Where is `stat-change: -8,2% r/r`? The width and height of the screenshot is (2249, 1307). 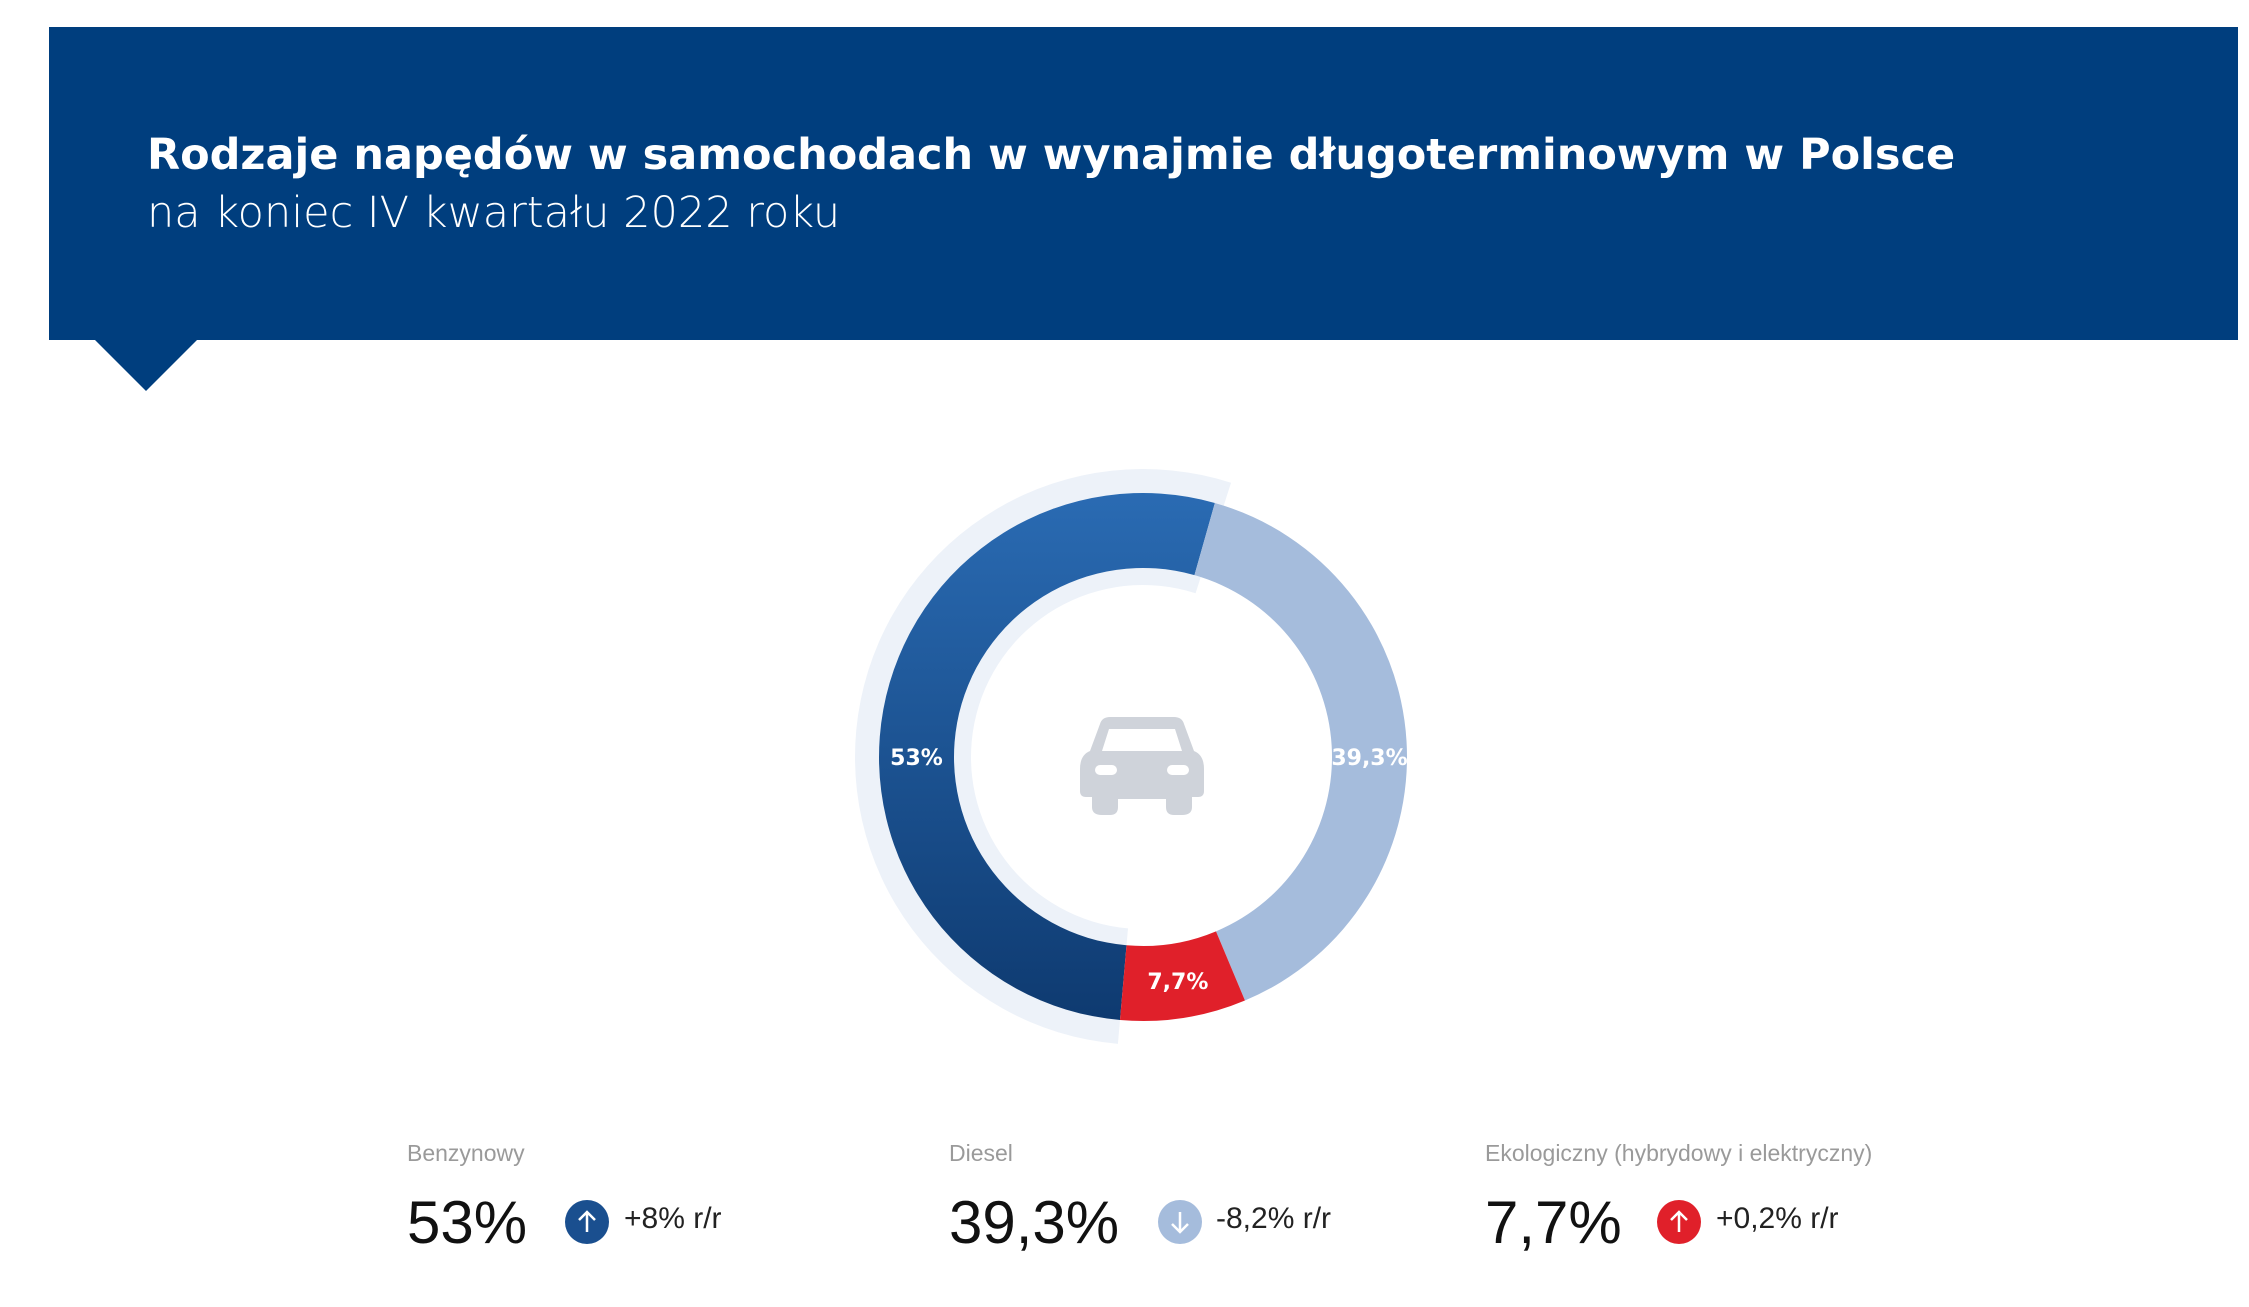 stat-change: -8,2% r/r is located at coordinates (1274, 1218).